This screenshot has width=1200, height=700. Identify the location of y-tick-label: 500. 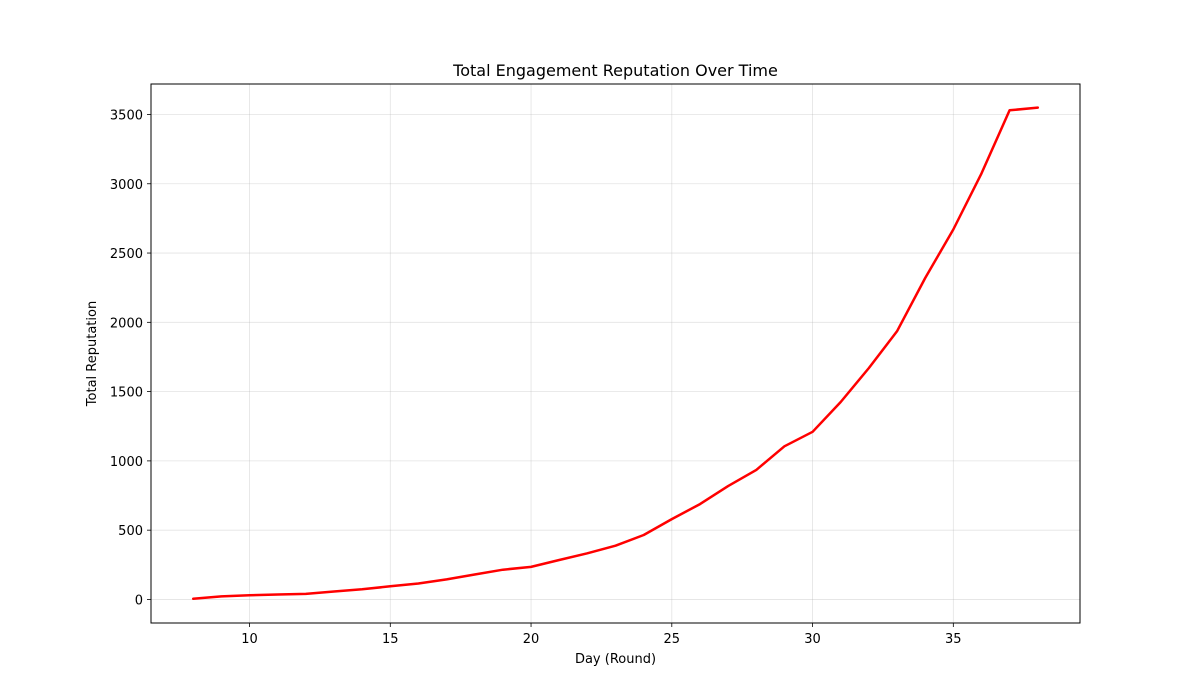
(130, 531).